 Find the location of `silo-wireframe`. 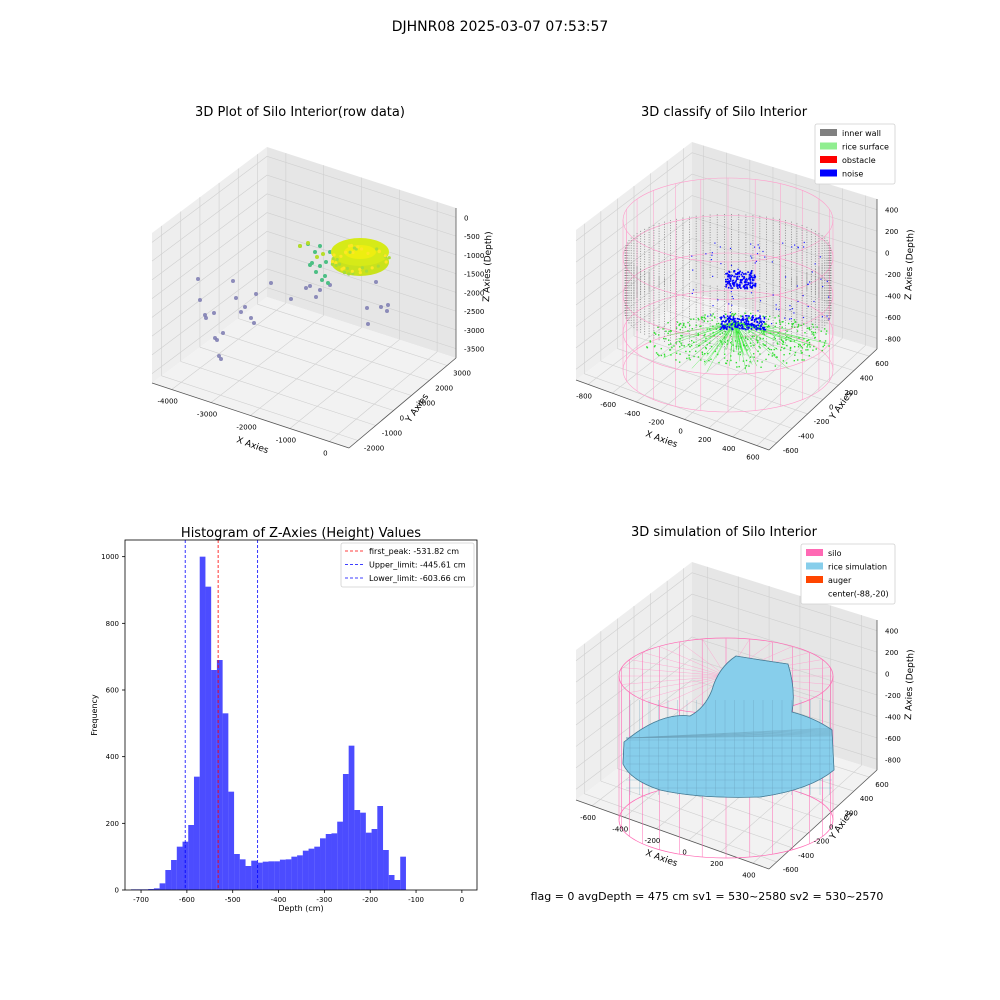

silo-wireframe is located at coordinates (703, 659).